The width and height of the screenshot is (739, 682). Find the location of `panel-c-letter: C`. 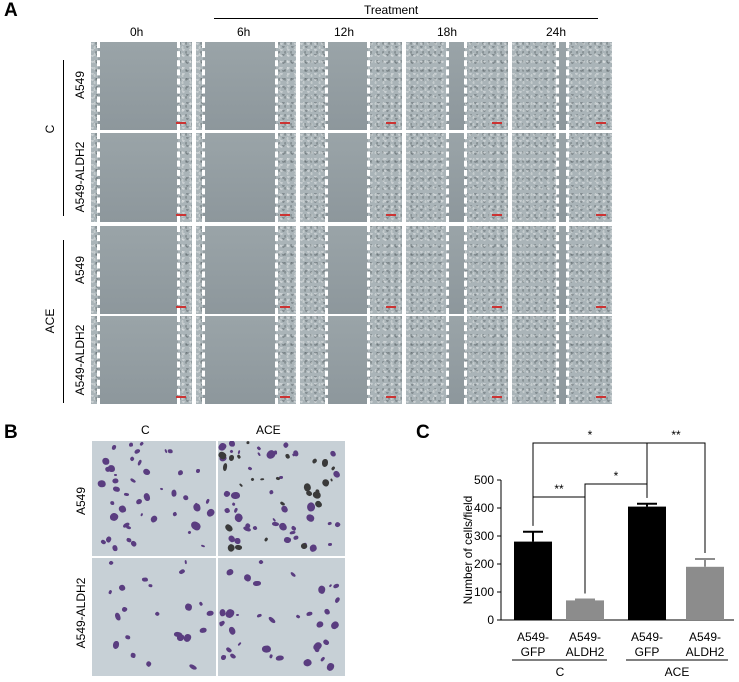

panel-c-letter: C is located at coordinates (423, 432).